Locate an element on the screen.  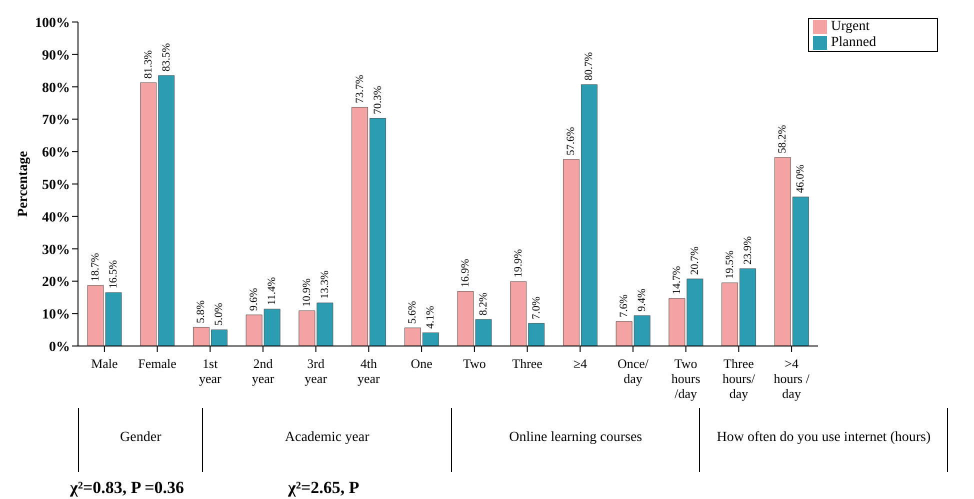
x-tick-label: 1st year is located at coordinates (210, 371).